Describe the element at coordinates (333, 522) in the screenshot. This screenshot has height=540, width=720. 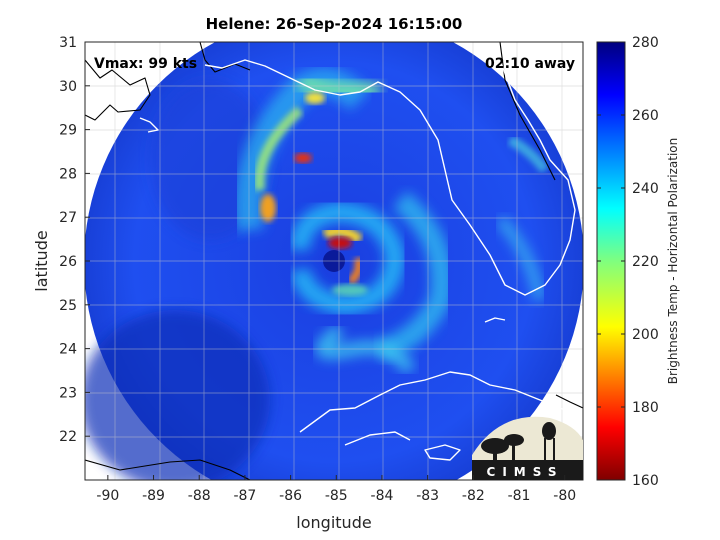
I see `x-axis-label: longitude` at that location.